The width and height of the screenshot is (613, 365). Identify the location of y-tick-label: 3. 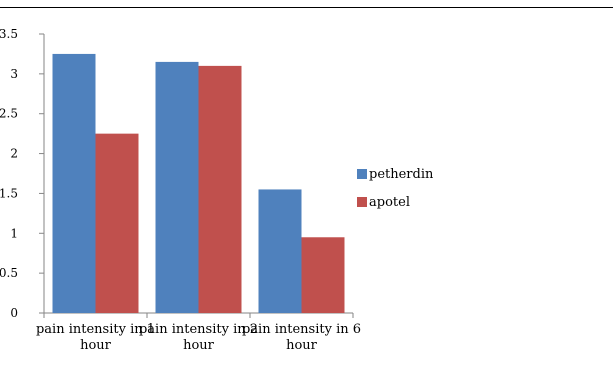
(14, 74).